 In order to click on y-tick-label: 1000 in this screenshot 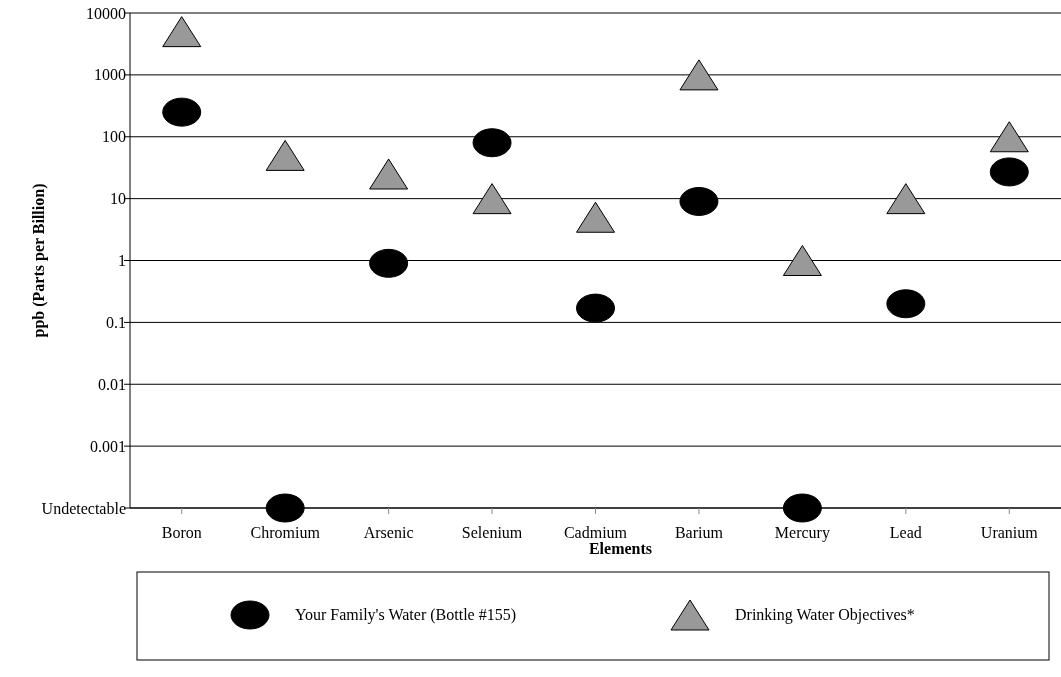, I will do `click(110, 75)`.